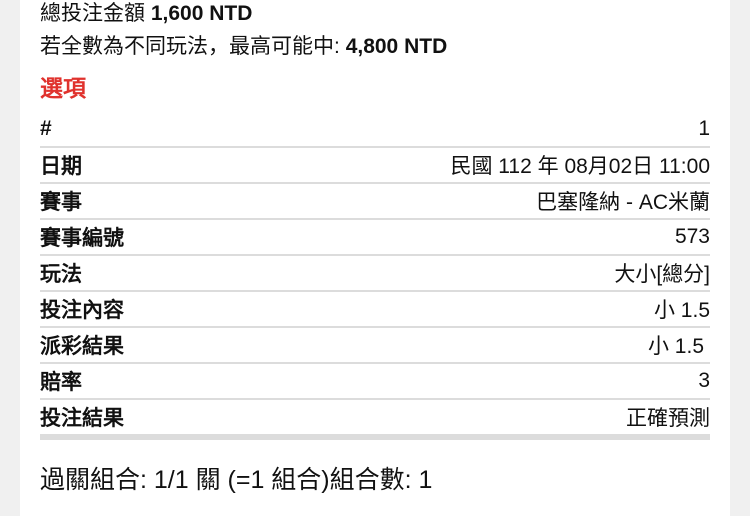 This screenshot has height=516, width=750. Describe the element at coordinates (623, 202) in the screenshot. I see `row-value: 巴塞隆納 - AC米蘭` at that location.